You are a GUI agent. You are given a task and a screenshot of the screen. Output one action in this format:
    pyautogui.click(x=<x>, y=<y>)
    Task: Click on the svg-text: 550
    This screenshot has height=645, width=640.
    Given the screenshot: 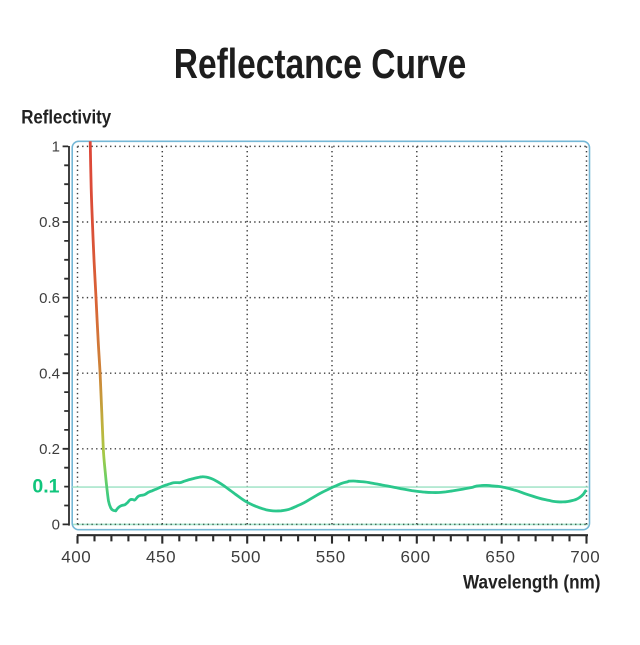 What is the action you would take?
    pyautogui.click(x=331, y=556)
    